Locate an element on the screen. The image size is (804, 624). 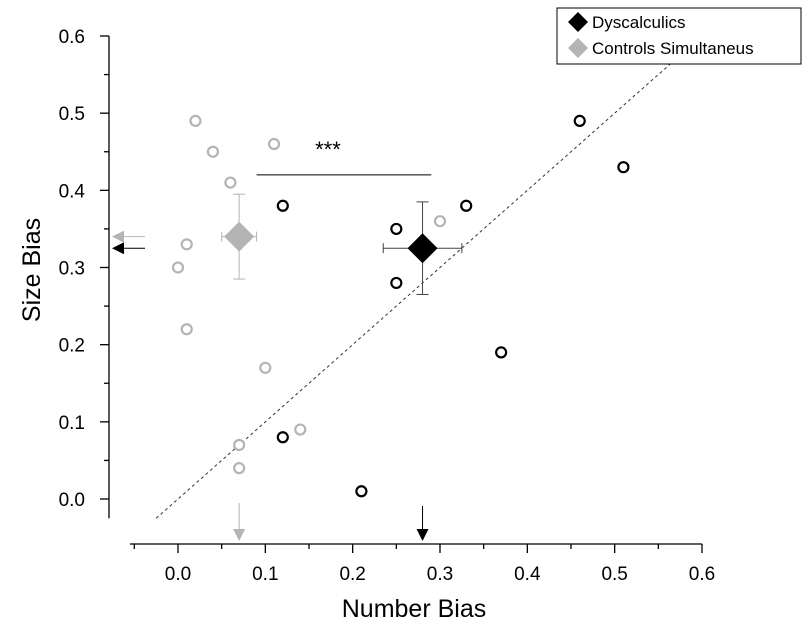
legend-box is located at coordinates (679, 36).